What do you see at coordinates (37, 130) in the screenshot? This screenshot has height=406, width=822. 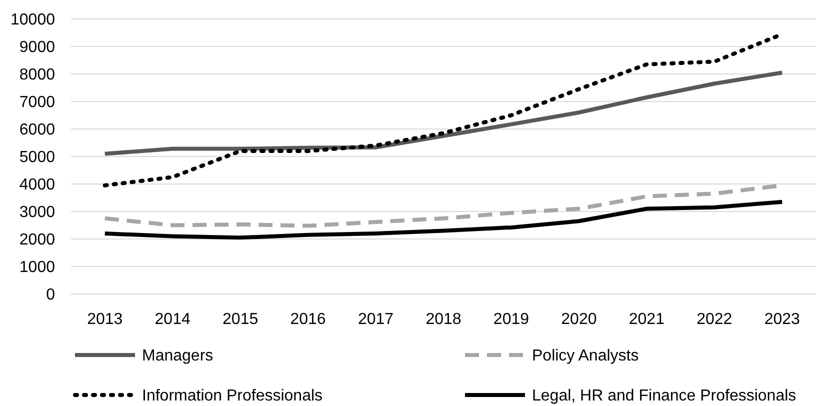 I see `y-tick-label: 6000` at bounding box center [37, 130].